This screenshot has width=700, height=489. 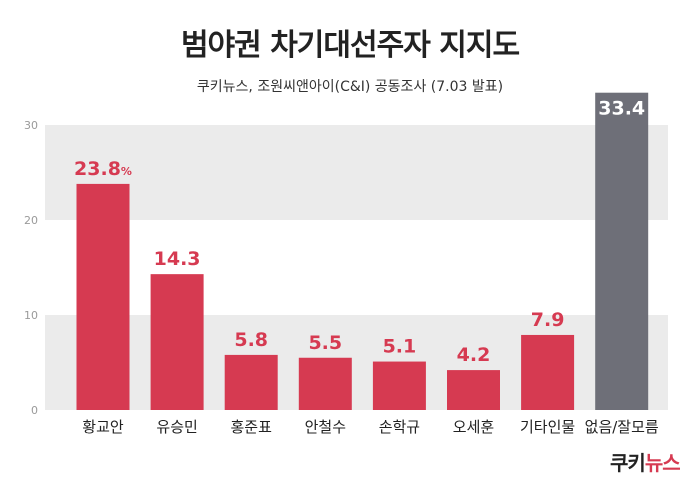 What do you see at coordinates (325, 427) in the screenshot?
I see `category-label: 안철수` at bounding box center [325, 427].